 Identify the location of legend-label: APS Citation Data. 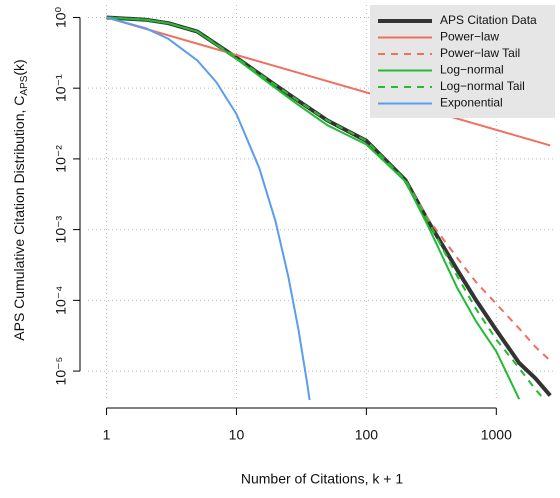
(488, 20).